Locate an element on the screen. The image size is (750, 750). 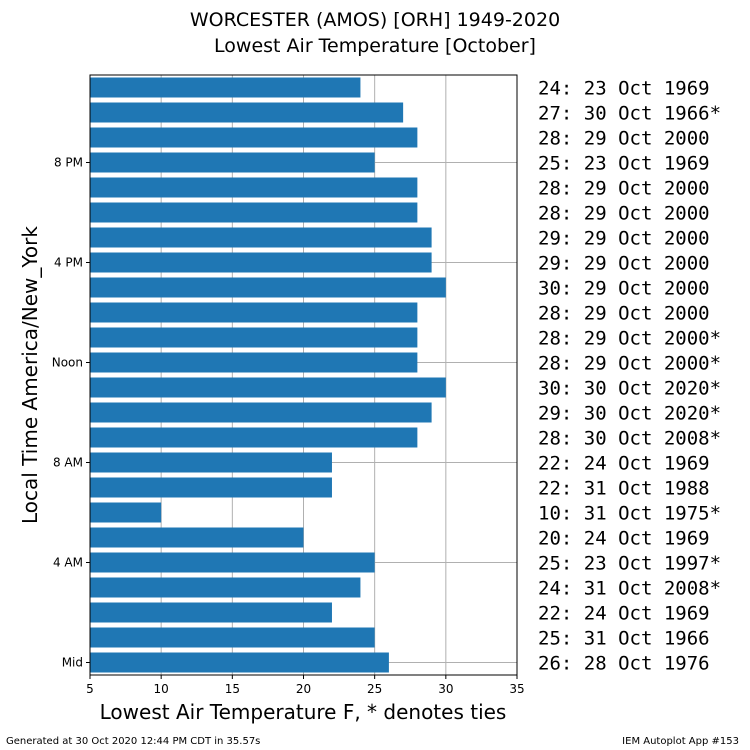
y-axis-label: Local Time America/New_York is located at coordinates (30, 375).